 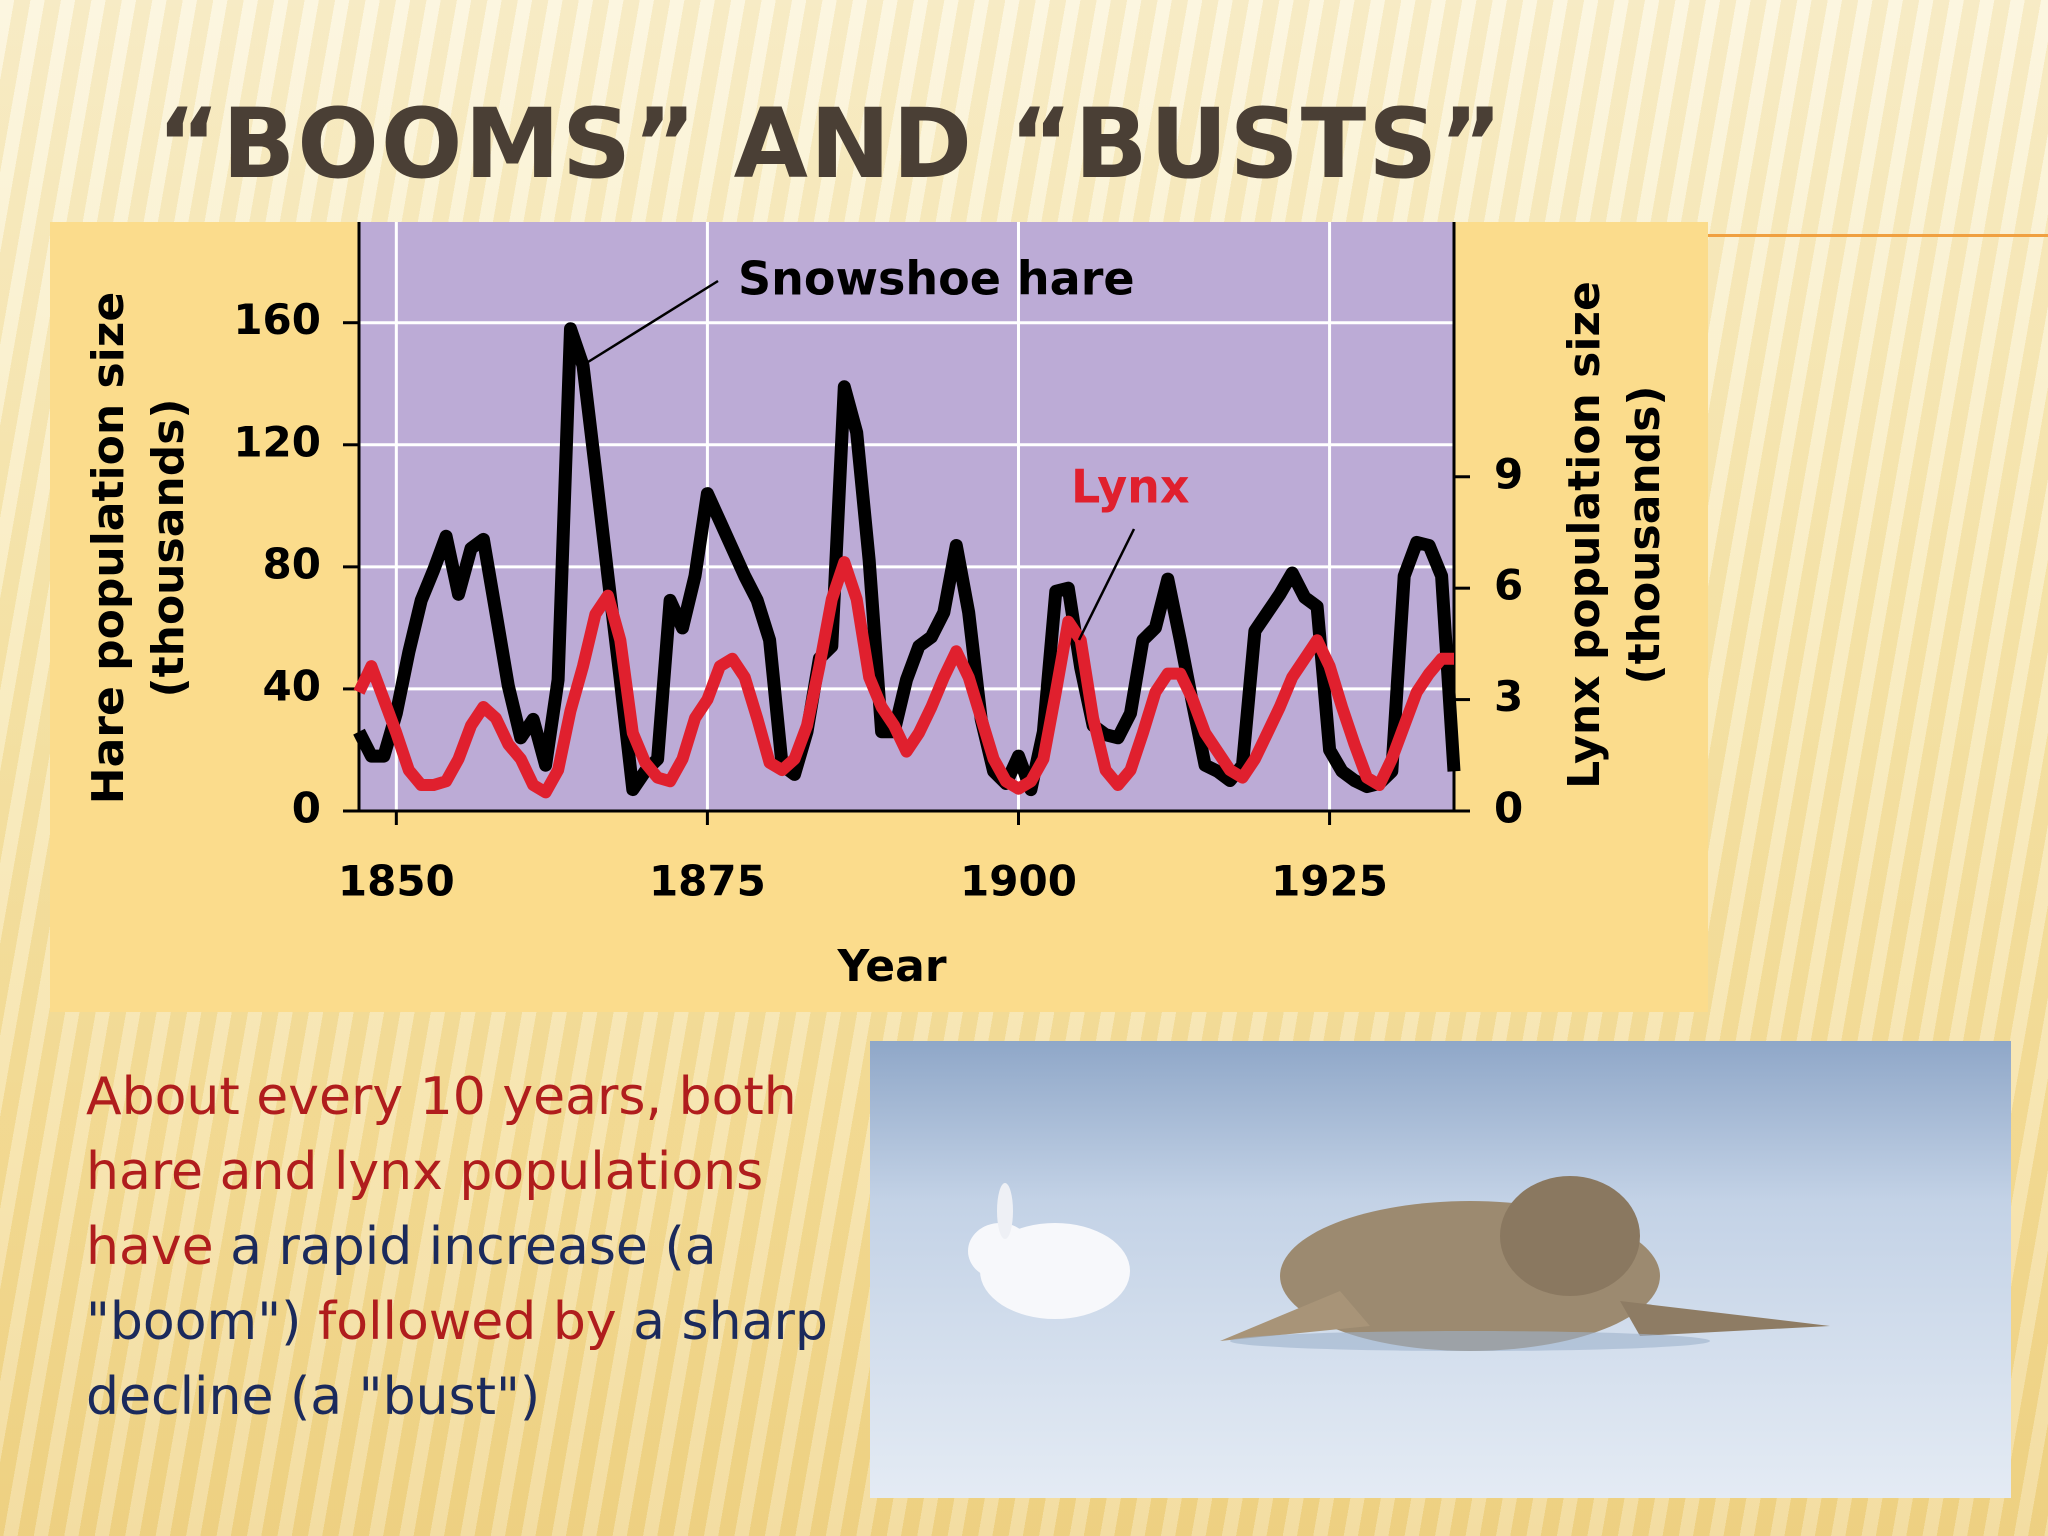 What do you see at coordinates (108, 548) in the screenshot?
I see `y-axis-label: Hare population size` at bounding box center [108, 548].